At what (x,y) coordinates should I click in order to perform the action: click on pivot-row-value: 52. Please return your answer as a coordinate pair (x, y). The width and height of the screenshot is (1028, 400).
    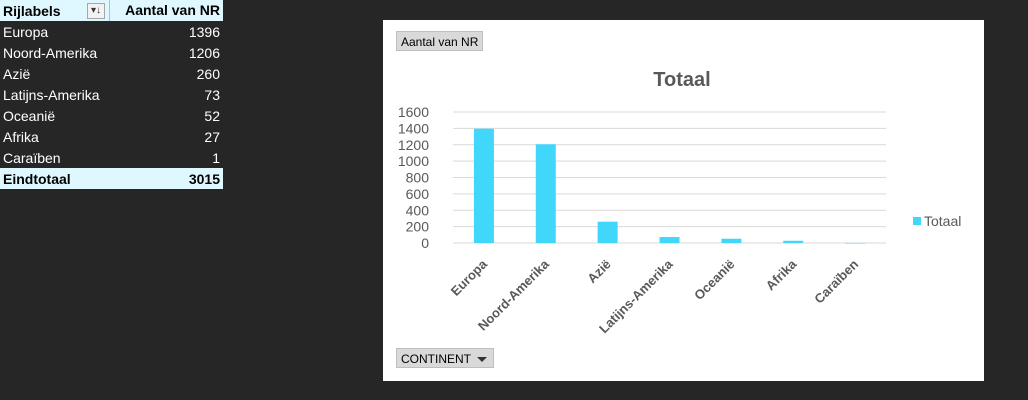
    Looking at the image, I should click on (212, 115).